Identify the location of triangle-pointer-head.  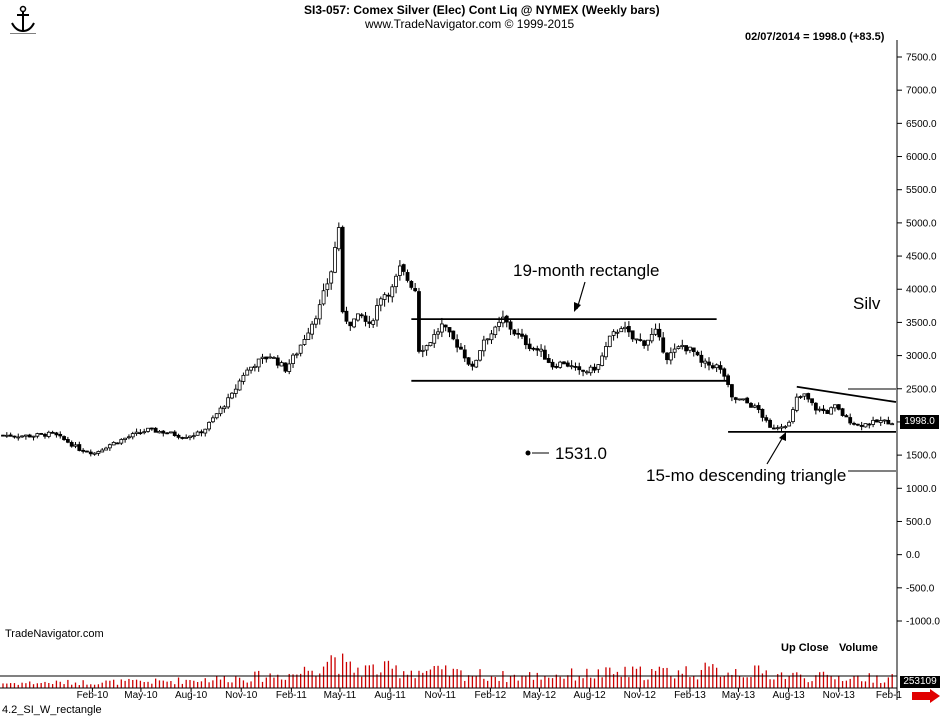
(782, 436).